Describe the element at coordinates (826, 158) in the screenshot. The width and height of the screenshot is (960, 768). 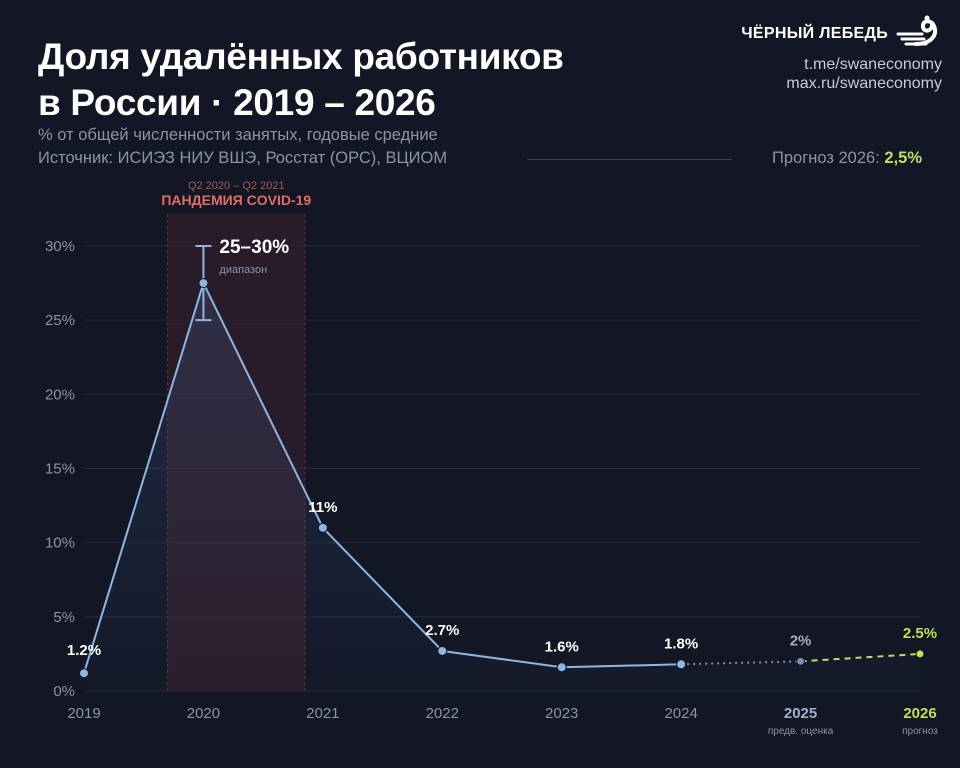
I see `forecast-label: Прогноз 2026:` at that location.